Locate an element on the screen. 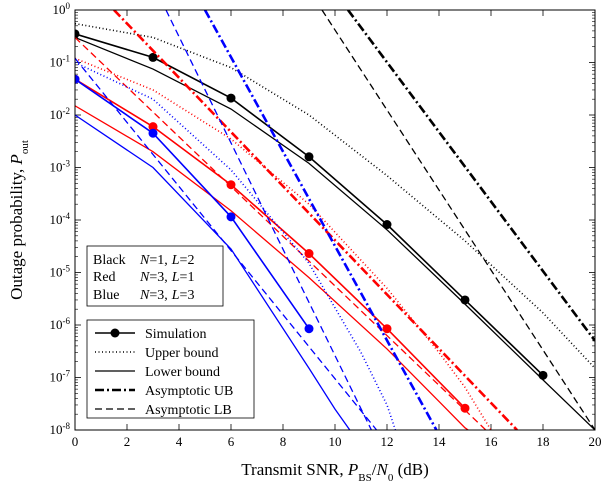 The image size is (604, 484). x-tick-label: 16 is located at coordinates (492, 441).